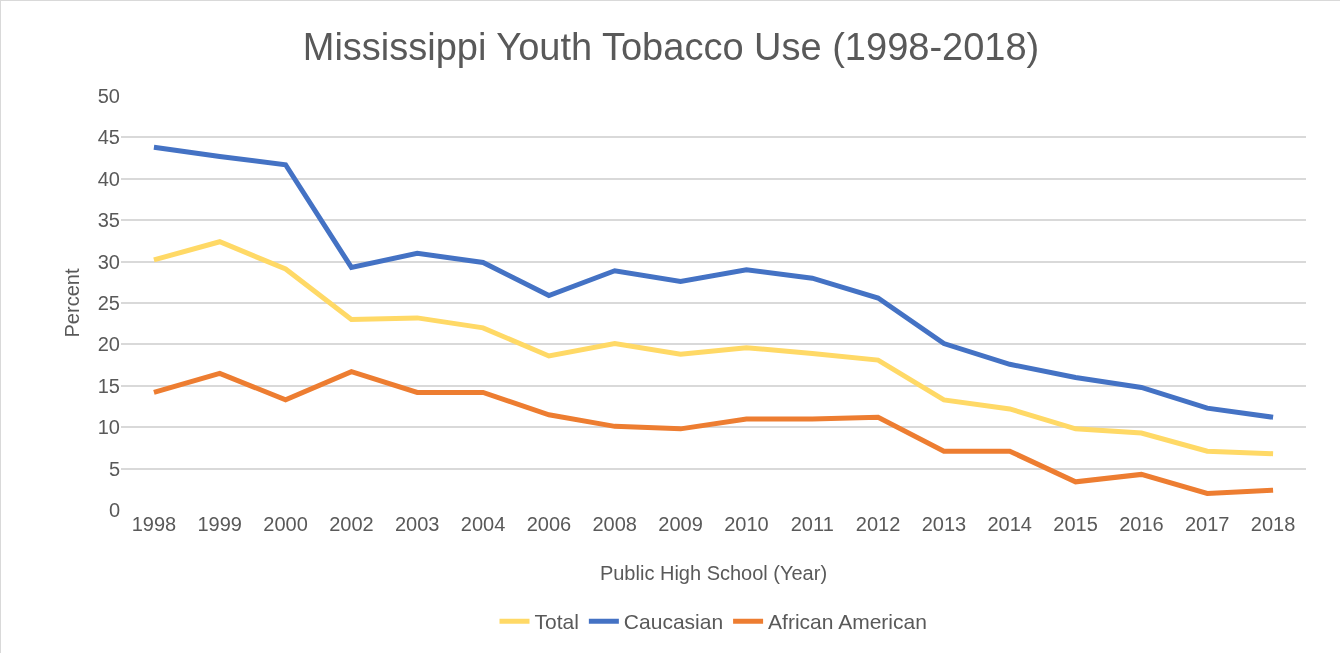  What do you see at coordinates (108, 303) in the screenshot?
I see `y-tick-label: 25` at bounding box center [108, 303].